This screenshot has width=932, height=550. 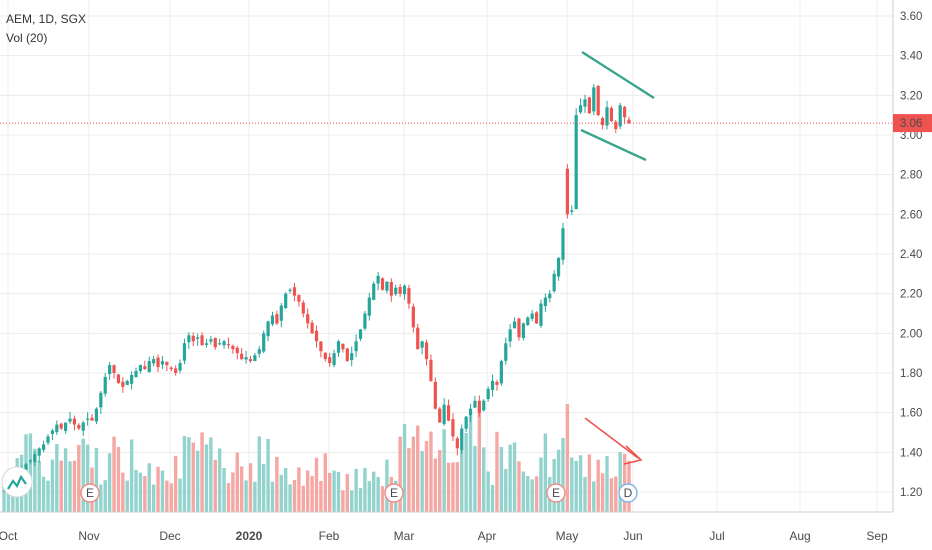 What do you see at coordinates (628, 493) in the screenshot?
I see `dividend-marker` at bounding box center [628, 493].